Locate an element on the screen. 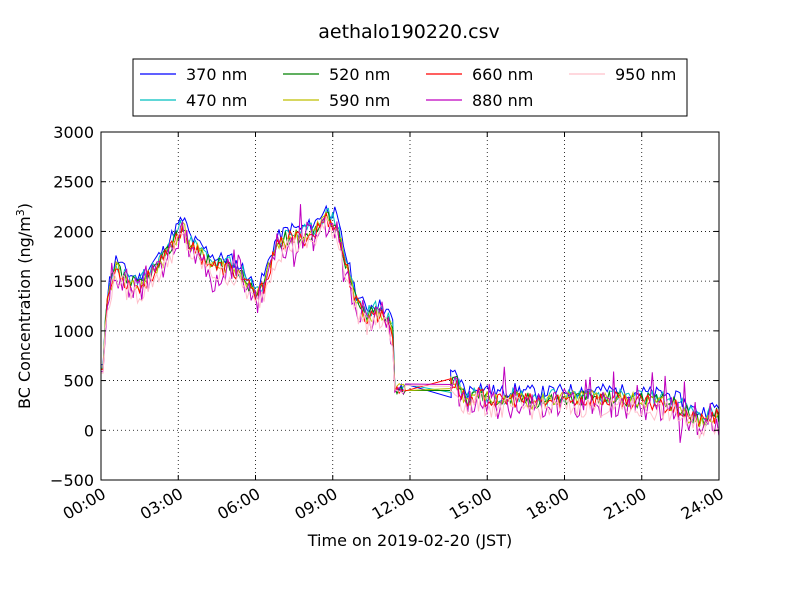 This screenshot has width=800, height=600. y-tick-label: 1500 is located at coordinates (73, 281).